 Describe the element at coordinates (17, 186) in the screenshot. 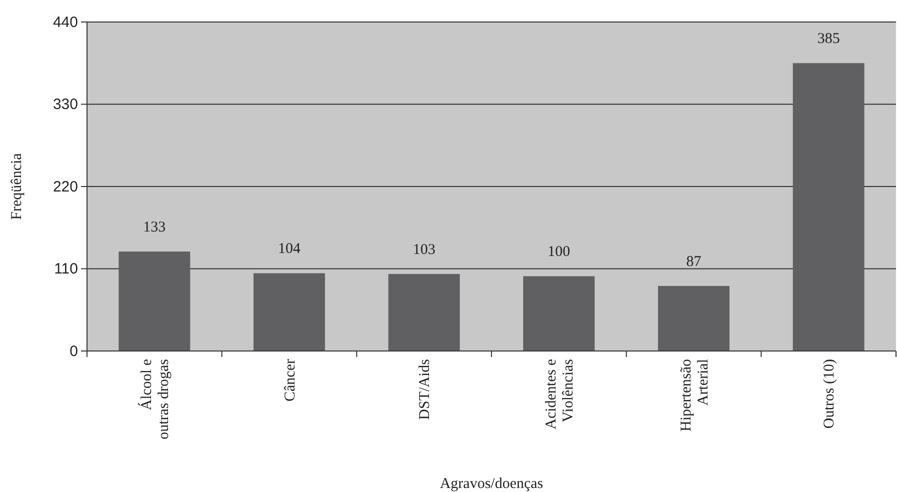

I see `y-axis-title: Freqüência` at that location.